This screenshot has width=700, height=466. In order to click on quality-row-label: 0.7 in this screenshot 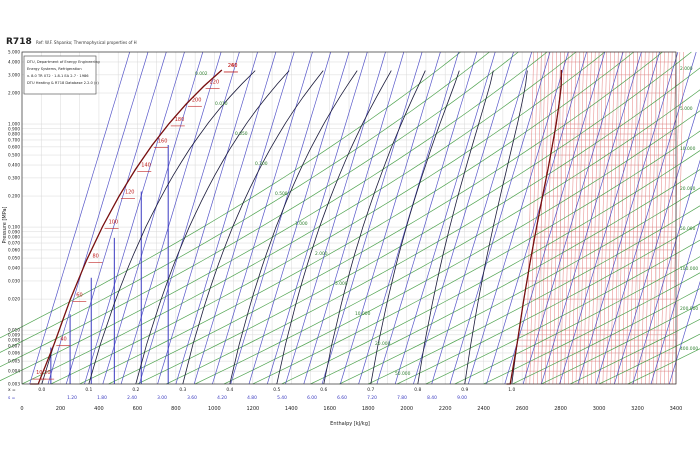, I will do `click(370, 390)`.